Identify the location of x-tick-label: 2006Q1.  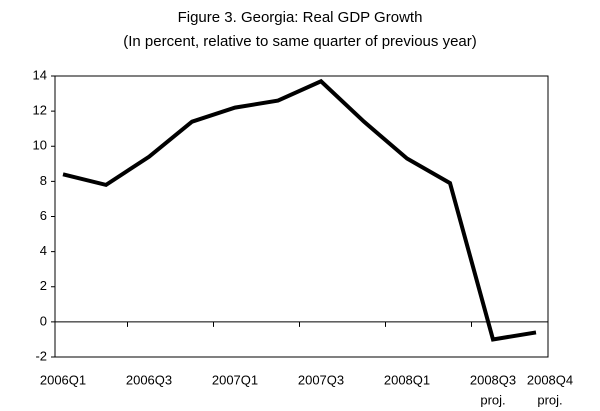
(63, 379).